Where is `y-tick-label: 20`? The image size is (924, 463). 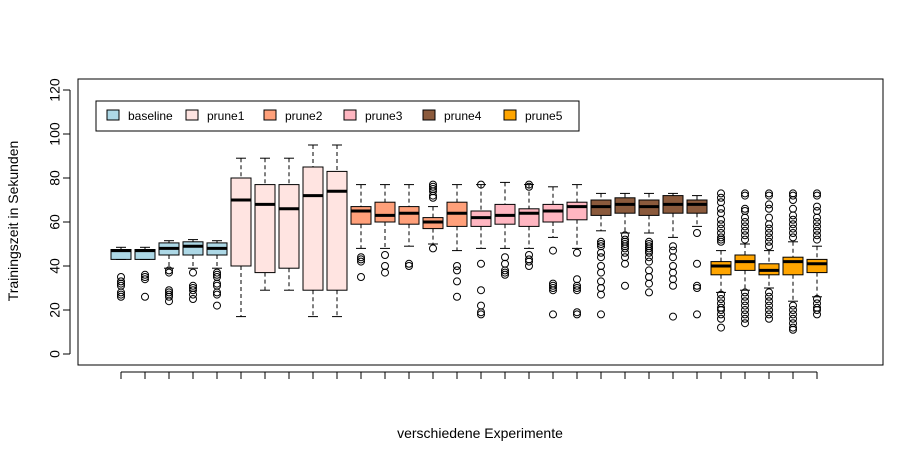
y-tick-label: 20 is located at coordinates (55, 310).